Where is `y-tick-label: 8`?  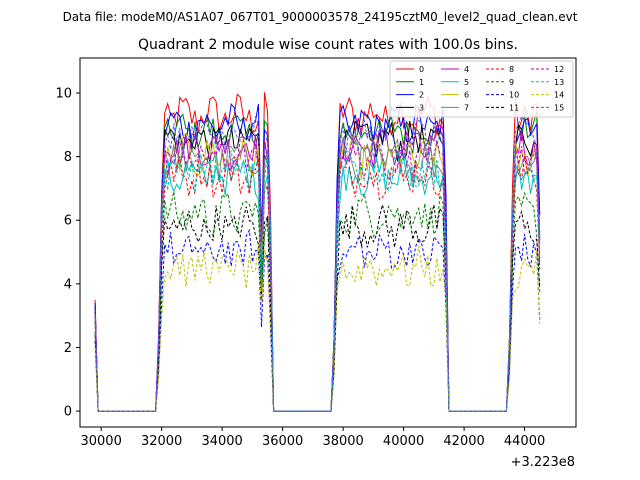
y-tick-label: 8 is located at coordinates (68, 157).